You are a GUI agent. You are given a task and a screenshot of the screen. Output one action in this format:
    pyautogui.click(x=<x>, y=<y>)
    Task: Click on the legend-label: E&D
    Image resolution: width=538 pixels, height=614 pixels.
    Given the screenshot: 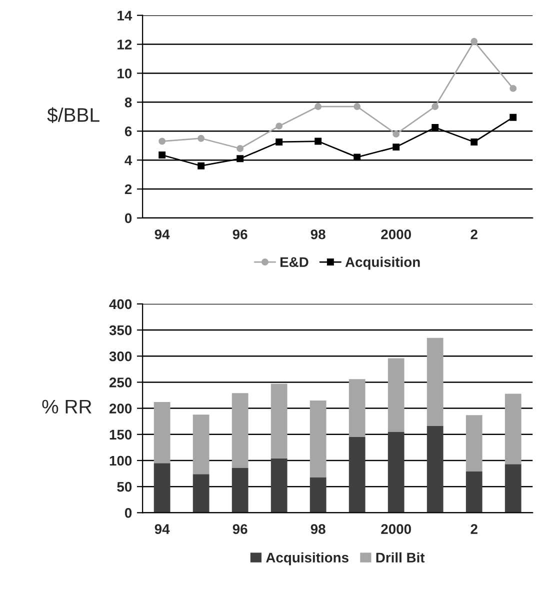 What is the action you would take?
    pyautogui.click(x=294, y=262)
    